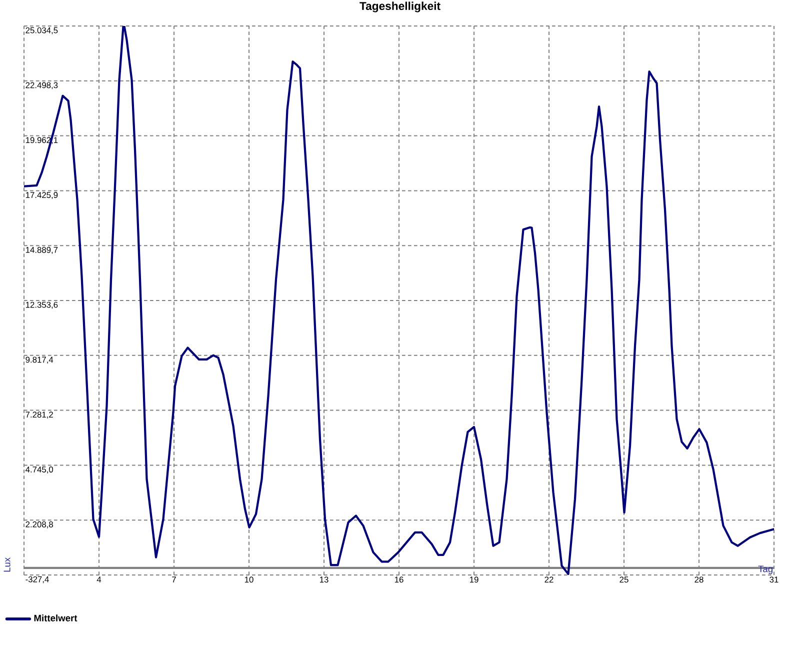 The width and height of the screenshot is (800, 650). What do you see at coordinates (774, 579) in the screenshot?
I see `x-tick-label: 31` at bounding box center [774, 579].